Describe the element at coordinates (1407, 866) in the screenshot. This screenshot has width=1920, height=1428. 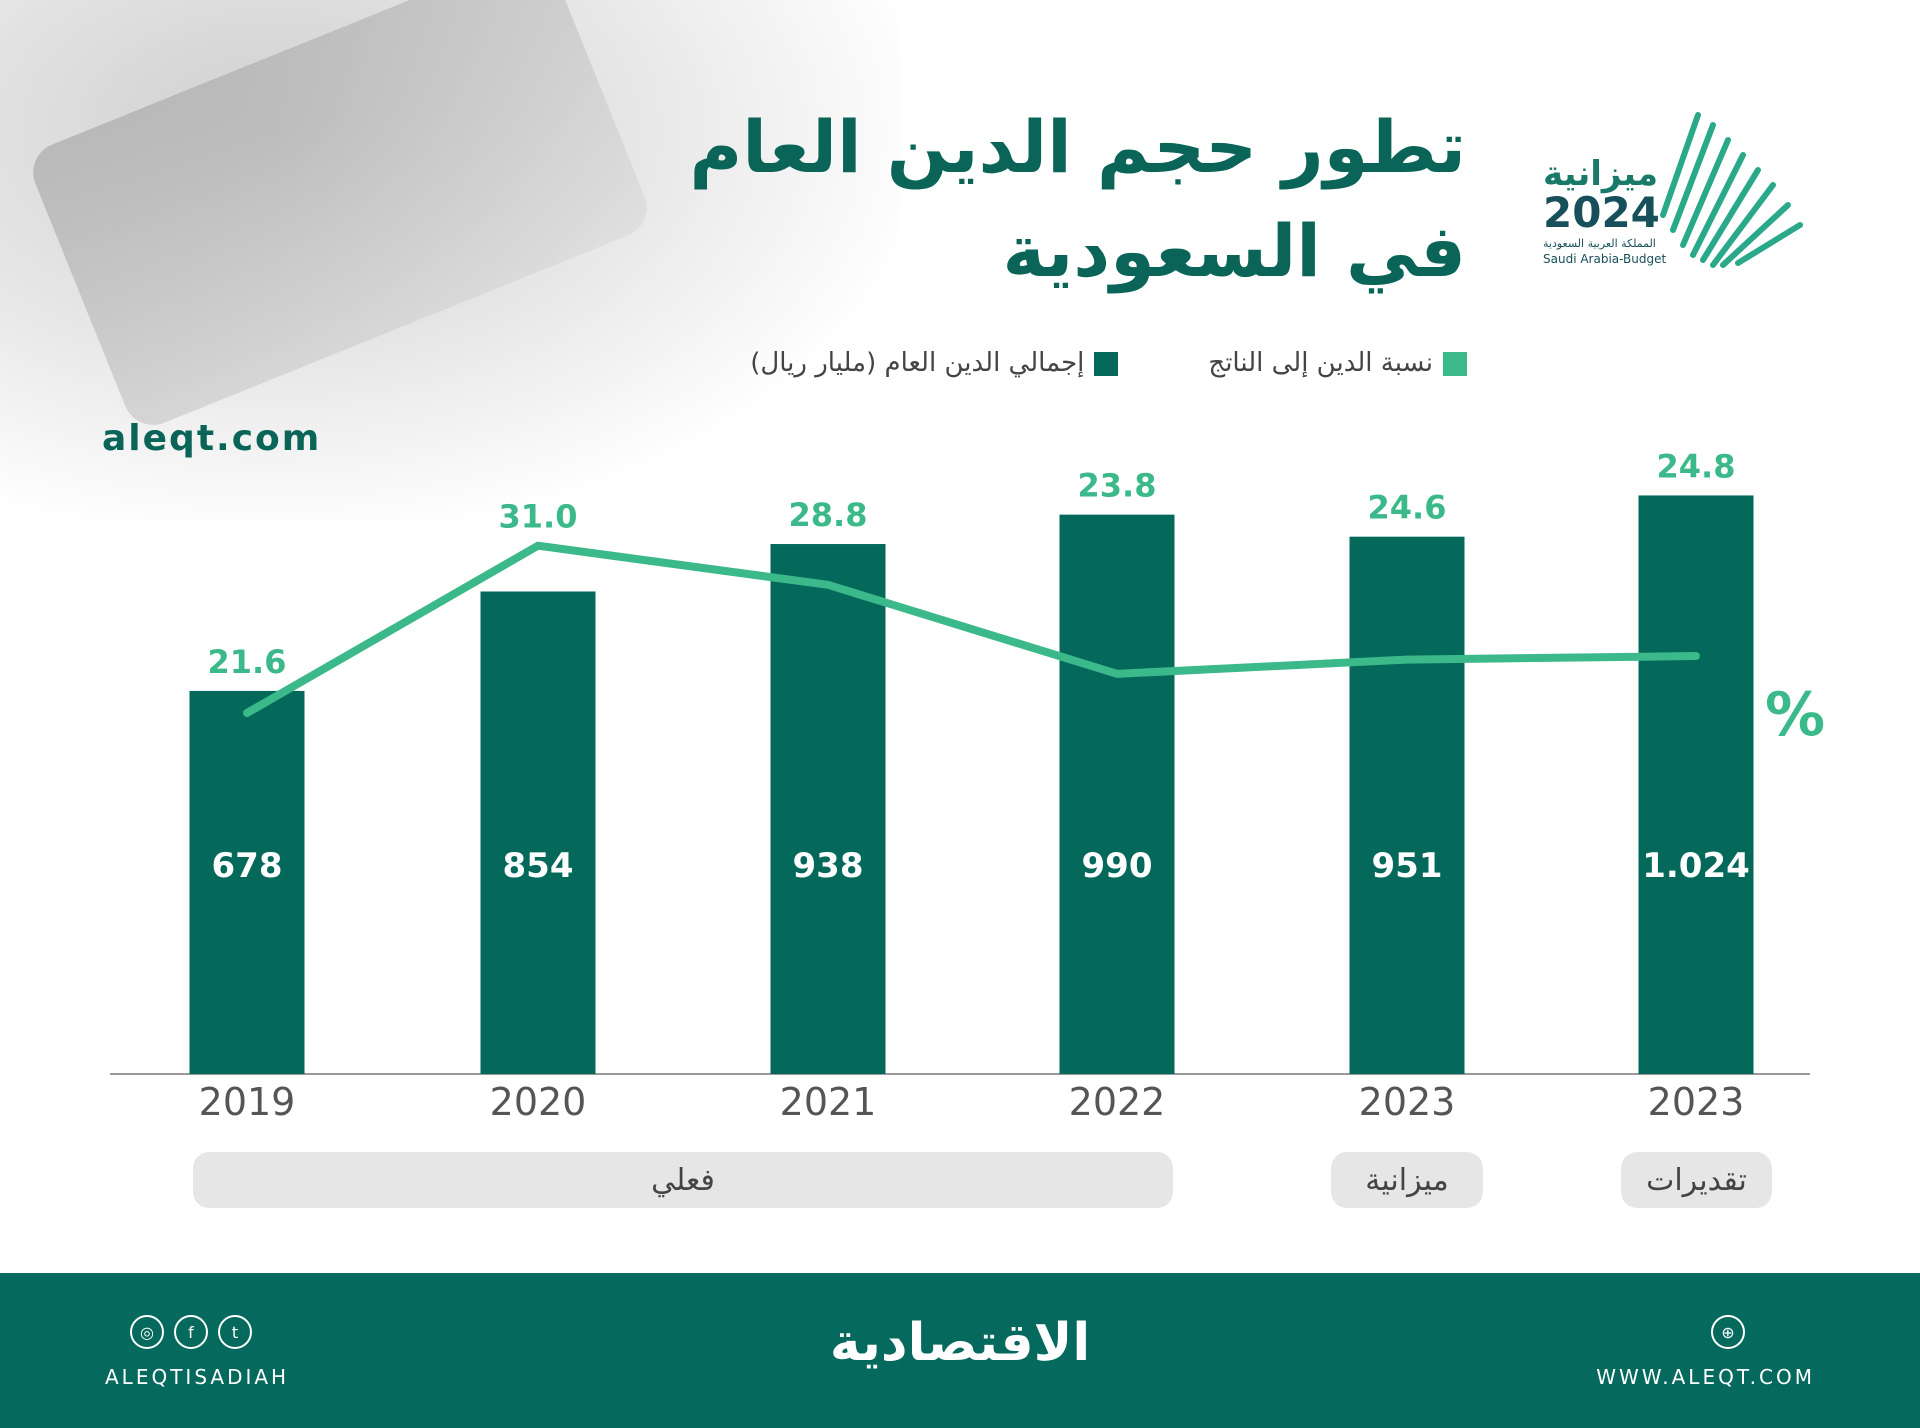
I see `bar-value-label: 951` at that location.